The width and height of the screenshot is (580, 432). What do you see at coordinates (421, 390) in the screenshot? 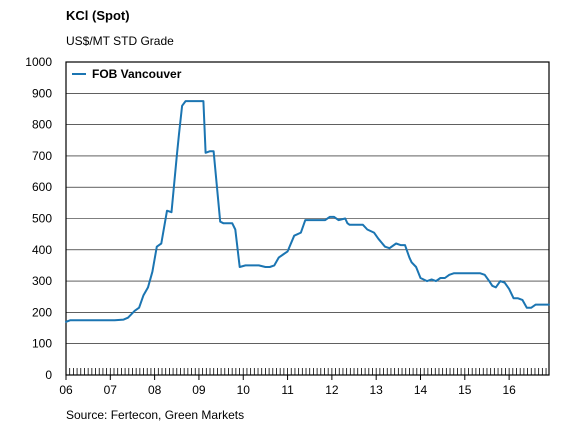
I see `x-tick-label: 14` at bounding box center [421, 390].